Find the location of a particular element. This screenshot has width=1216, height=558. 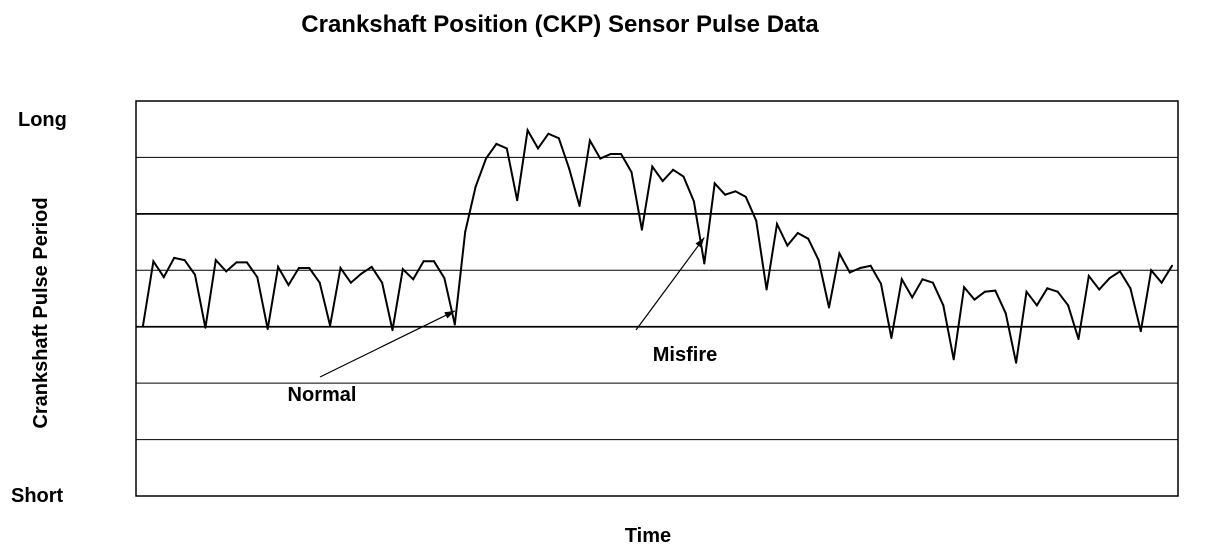

misfire-arrowhead is located at coordinates (700, 242).